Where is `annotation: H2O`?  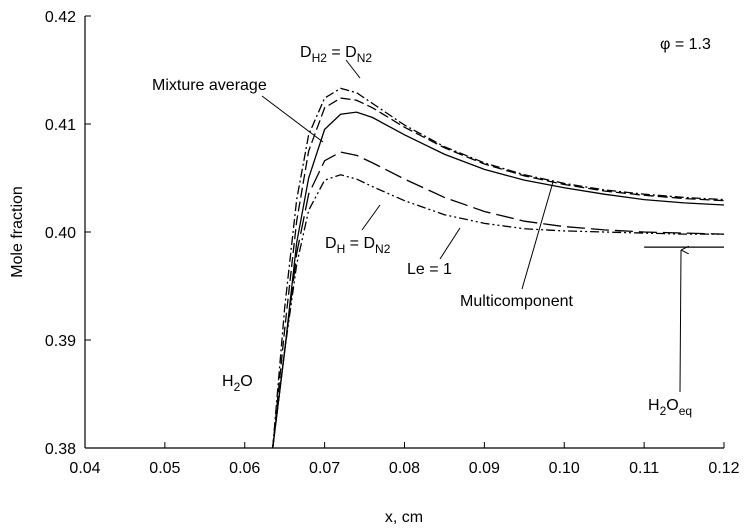 annotation: H2O is located at coordinates (237, 383).